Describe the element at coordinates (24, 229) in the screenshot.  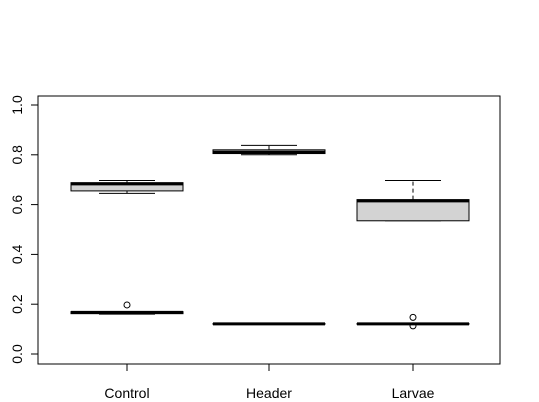
I see `y-axis: 0.0 0.2 0.4 0.6 0.8 1.0` at that location.